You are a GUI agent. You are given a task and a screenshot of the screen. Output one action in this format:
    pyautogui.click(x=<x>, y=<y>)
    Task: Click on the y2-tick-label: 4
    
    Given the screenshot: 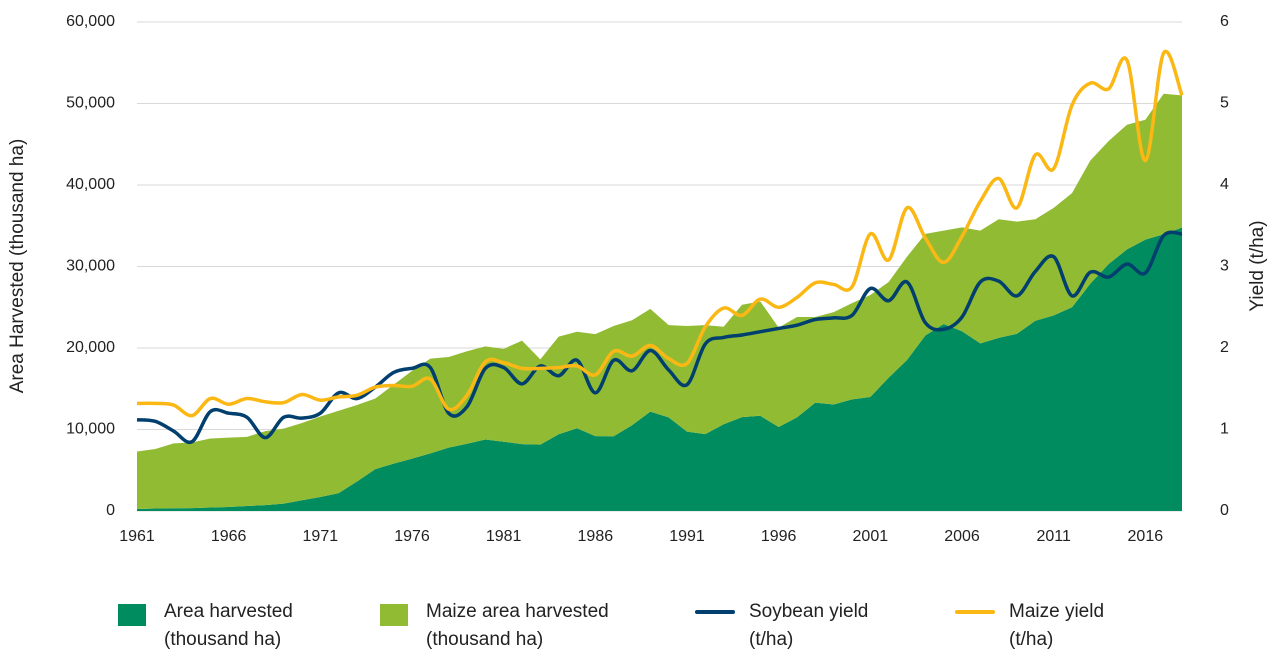 What is the action you would take?
    pyautogui.click(x=1224, y=184)
    